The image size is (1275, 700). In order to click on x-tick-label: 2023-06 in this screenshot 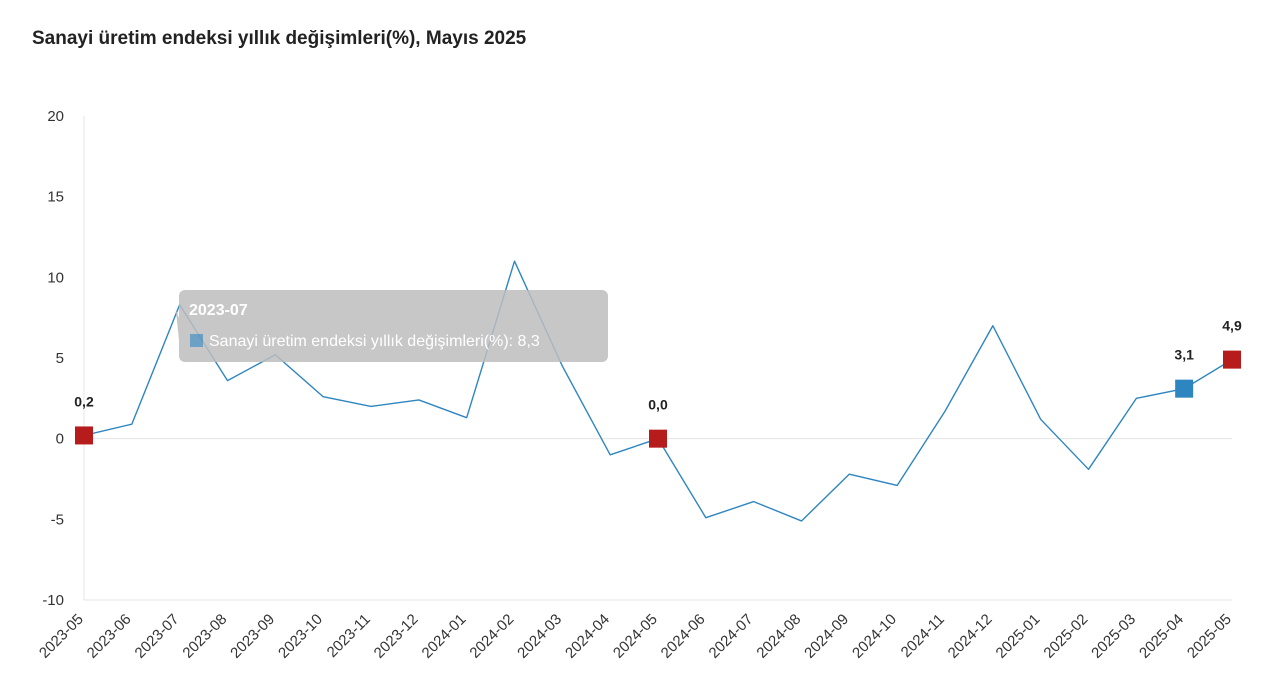, I will do `click(109, 636)`.